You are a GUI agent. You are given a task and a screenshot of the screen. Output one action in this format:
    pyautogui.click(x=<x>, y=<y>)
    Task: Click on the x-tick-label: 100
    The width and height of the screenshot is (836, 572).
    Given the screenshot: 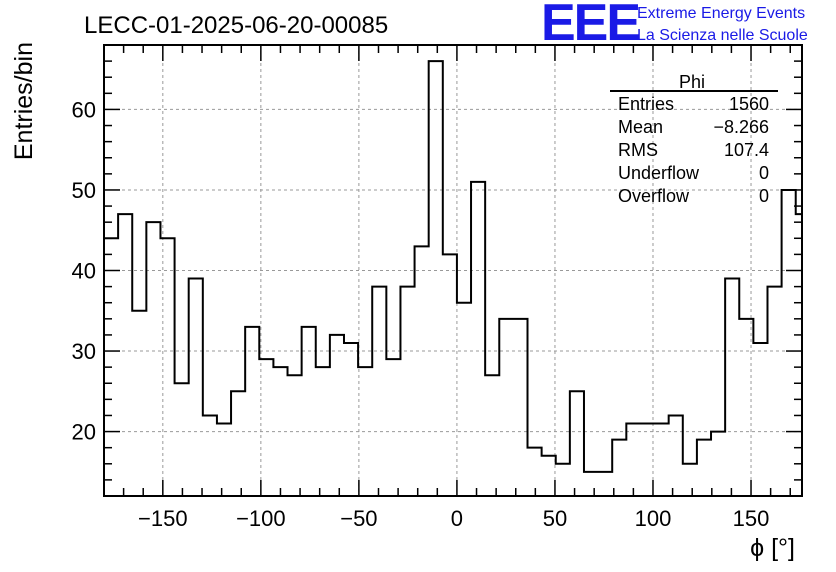 What is the action you would take?
    pyautogui.click(x=653, y=518)
    